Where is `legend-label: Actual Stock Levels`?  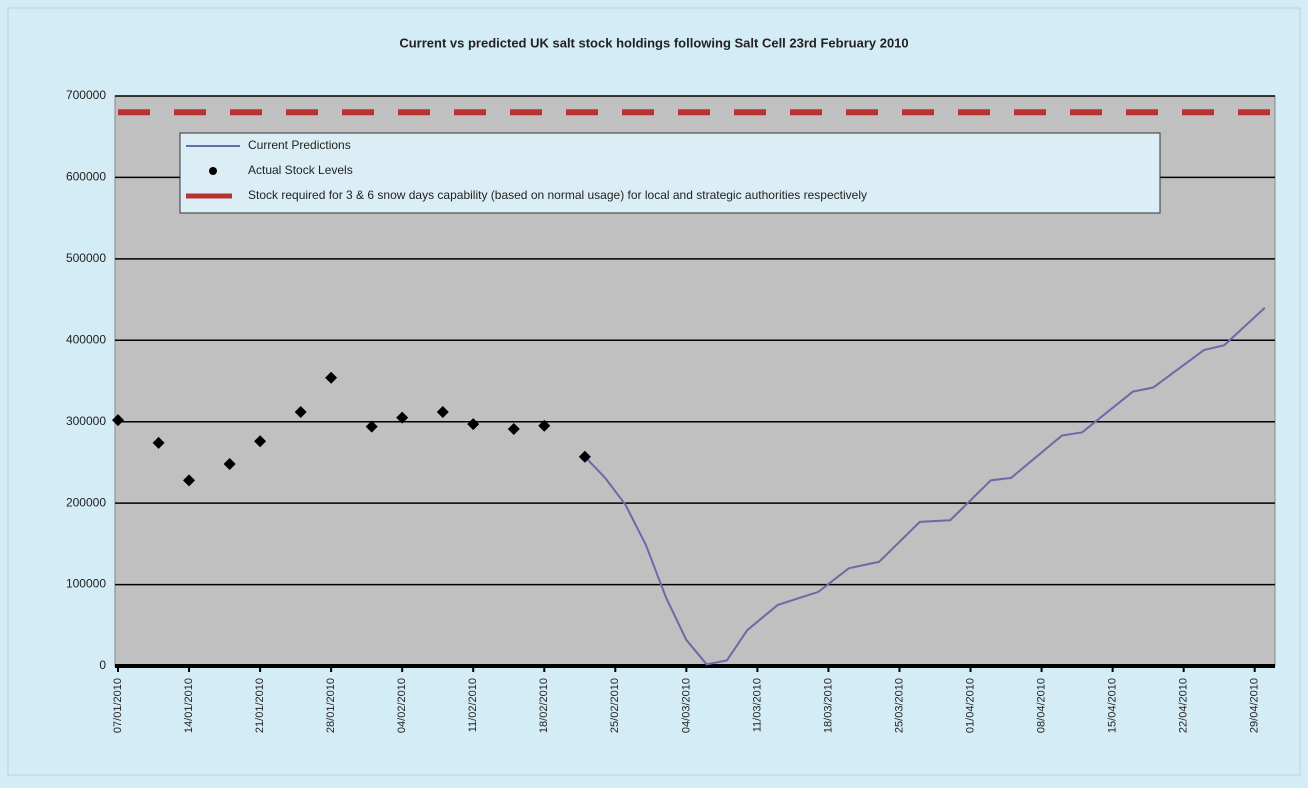 legend-label: Actual Stock Levels is located at coordinates (300, 170).